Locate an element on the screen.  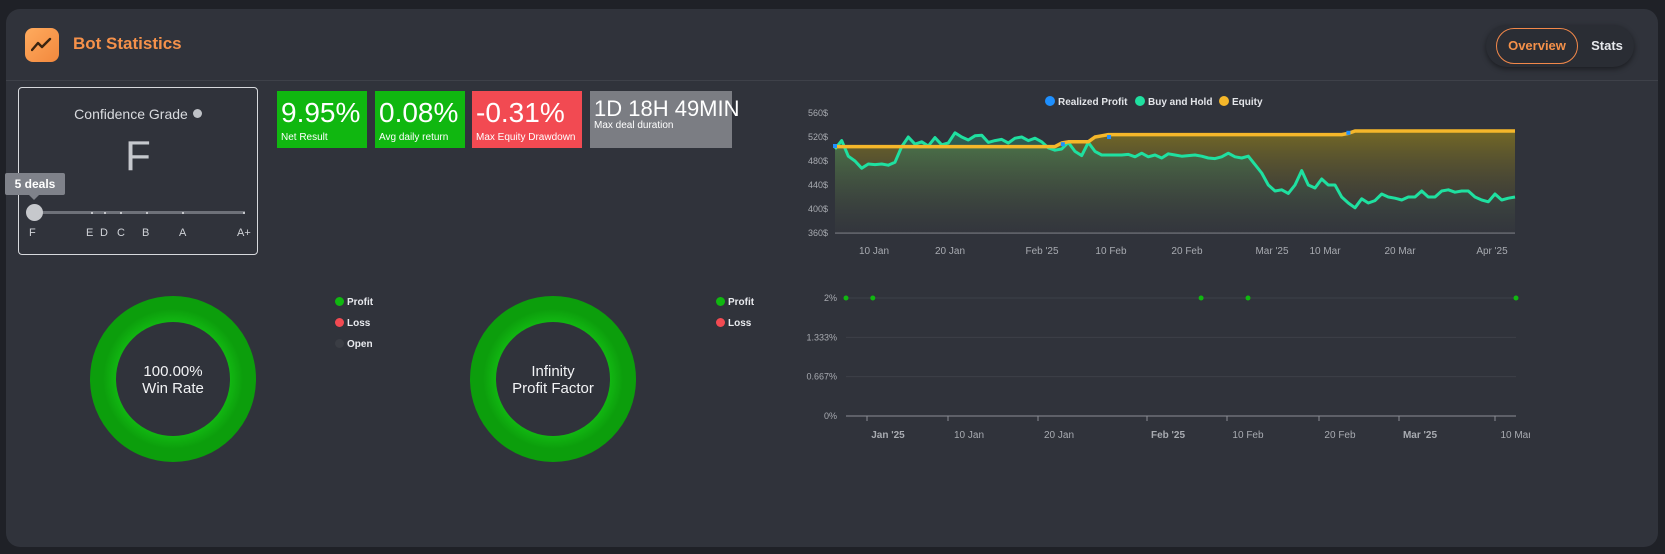
info-icon is located at coordinates (197, 113).